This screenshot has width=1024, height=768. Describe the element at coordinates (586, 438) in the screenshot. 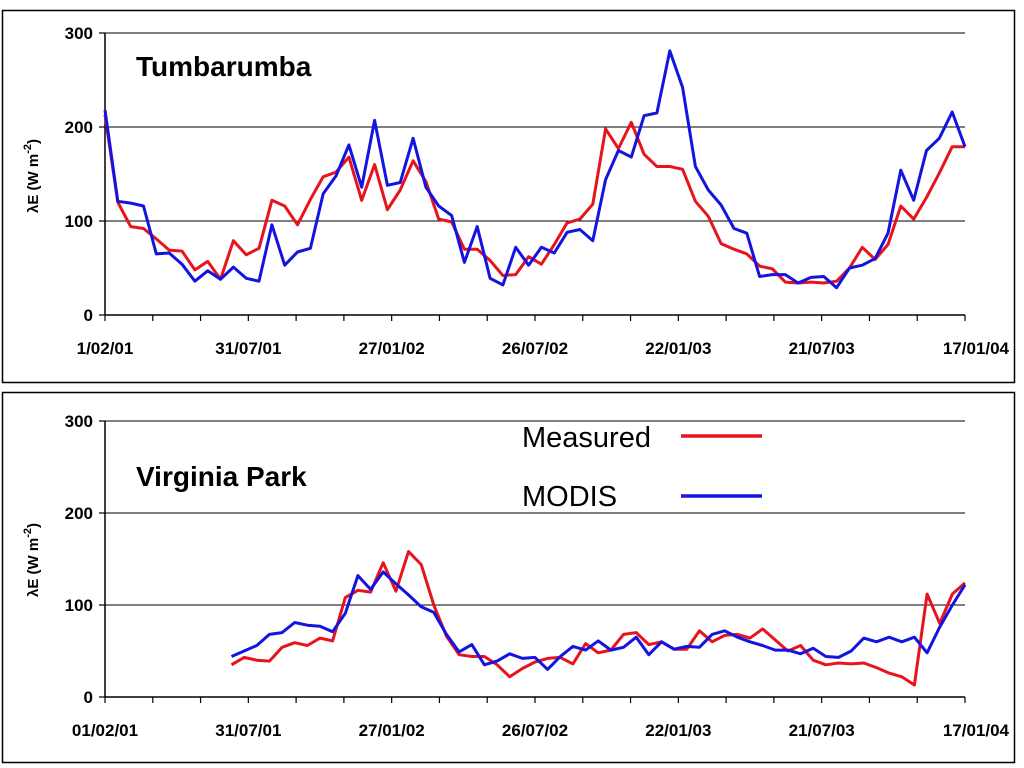

I see `legend-label-measured: Measured` at that location.